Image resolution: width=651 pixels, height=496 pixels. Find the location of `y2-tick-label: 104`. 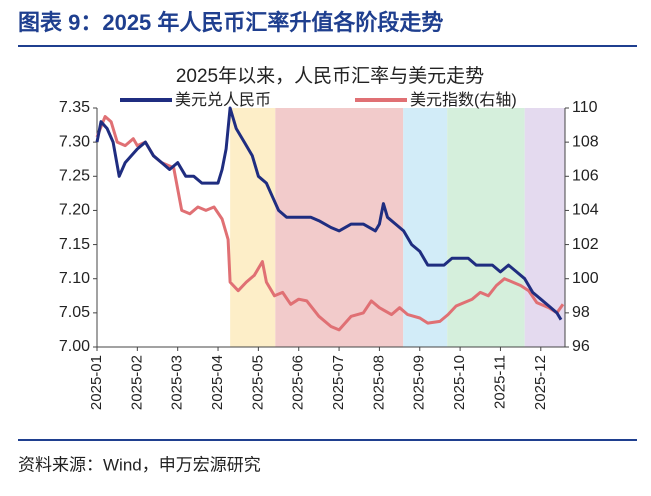

y2-tick-label: 104 is located at coordinates (585, 210).